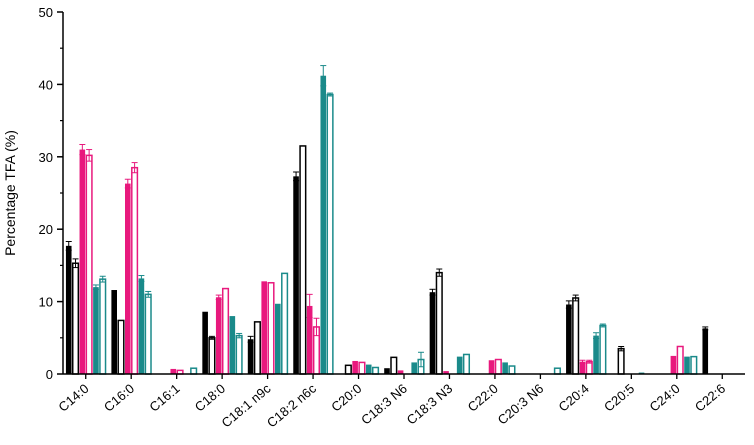 Image resolution: width=754 pixels, height=445 pixels. I want to click on y-tick-label: 40, so click(46, 84).